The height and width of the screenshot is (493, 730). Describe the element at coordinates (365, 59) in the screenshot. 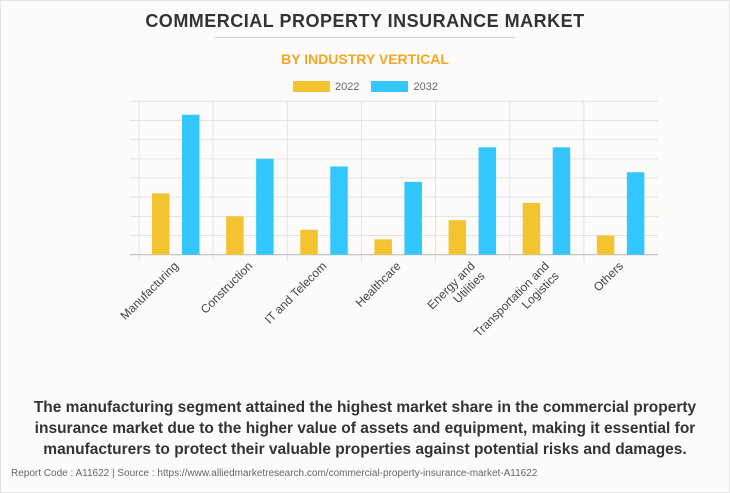

I see `chart-subtitle: BY INDUSTRY VERTICAL` at that location.